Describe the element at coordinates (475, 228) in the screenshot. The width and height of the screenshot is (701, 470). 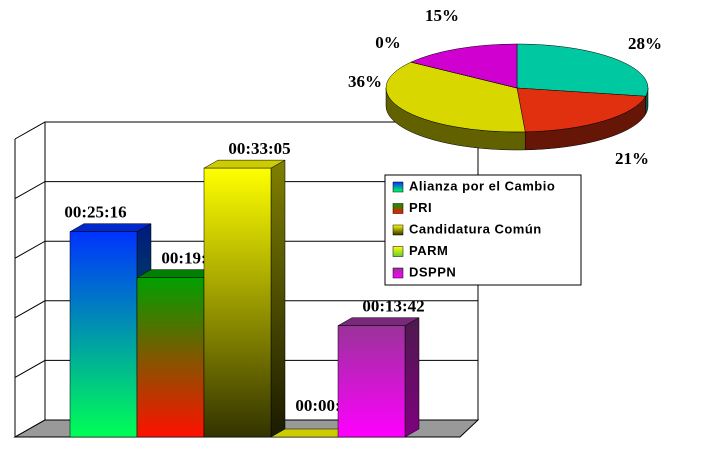
I see `legend-label: Candidatura Común` at that location.